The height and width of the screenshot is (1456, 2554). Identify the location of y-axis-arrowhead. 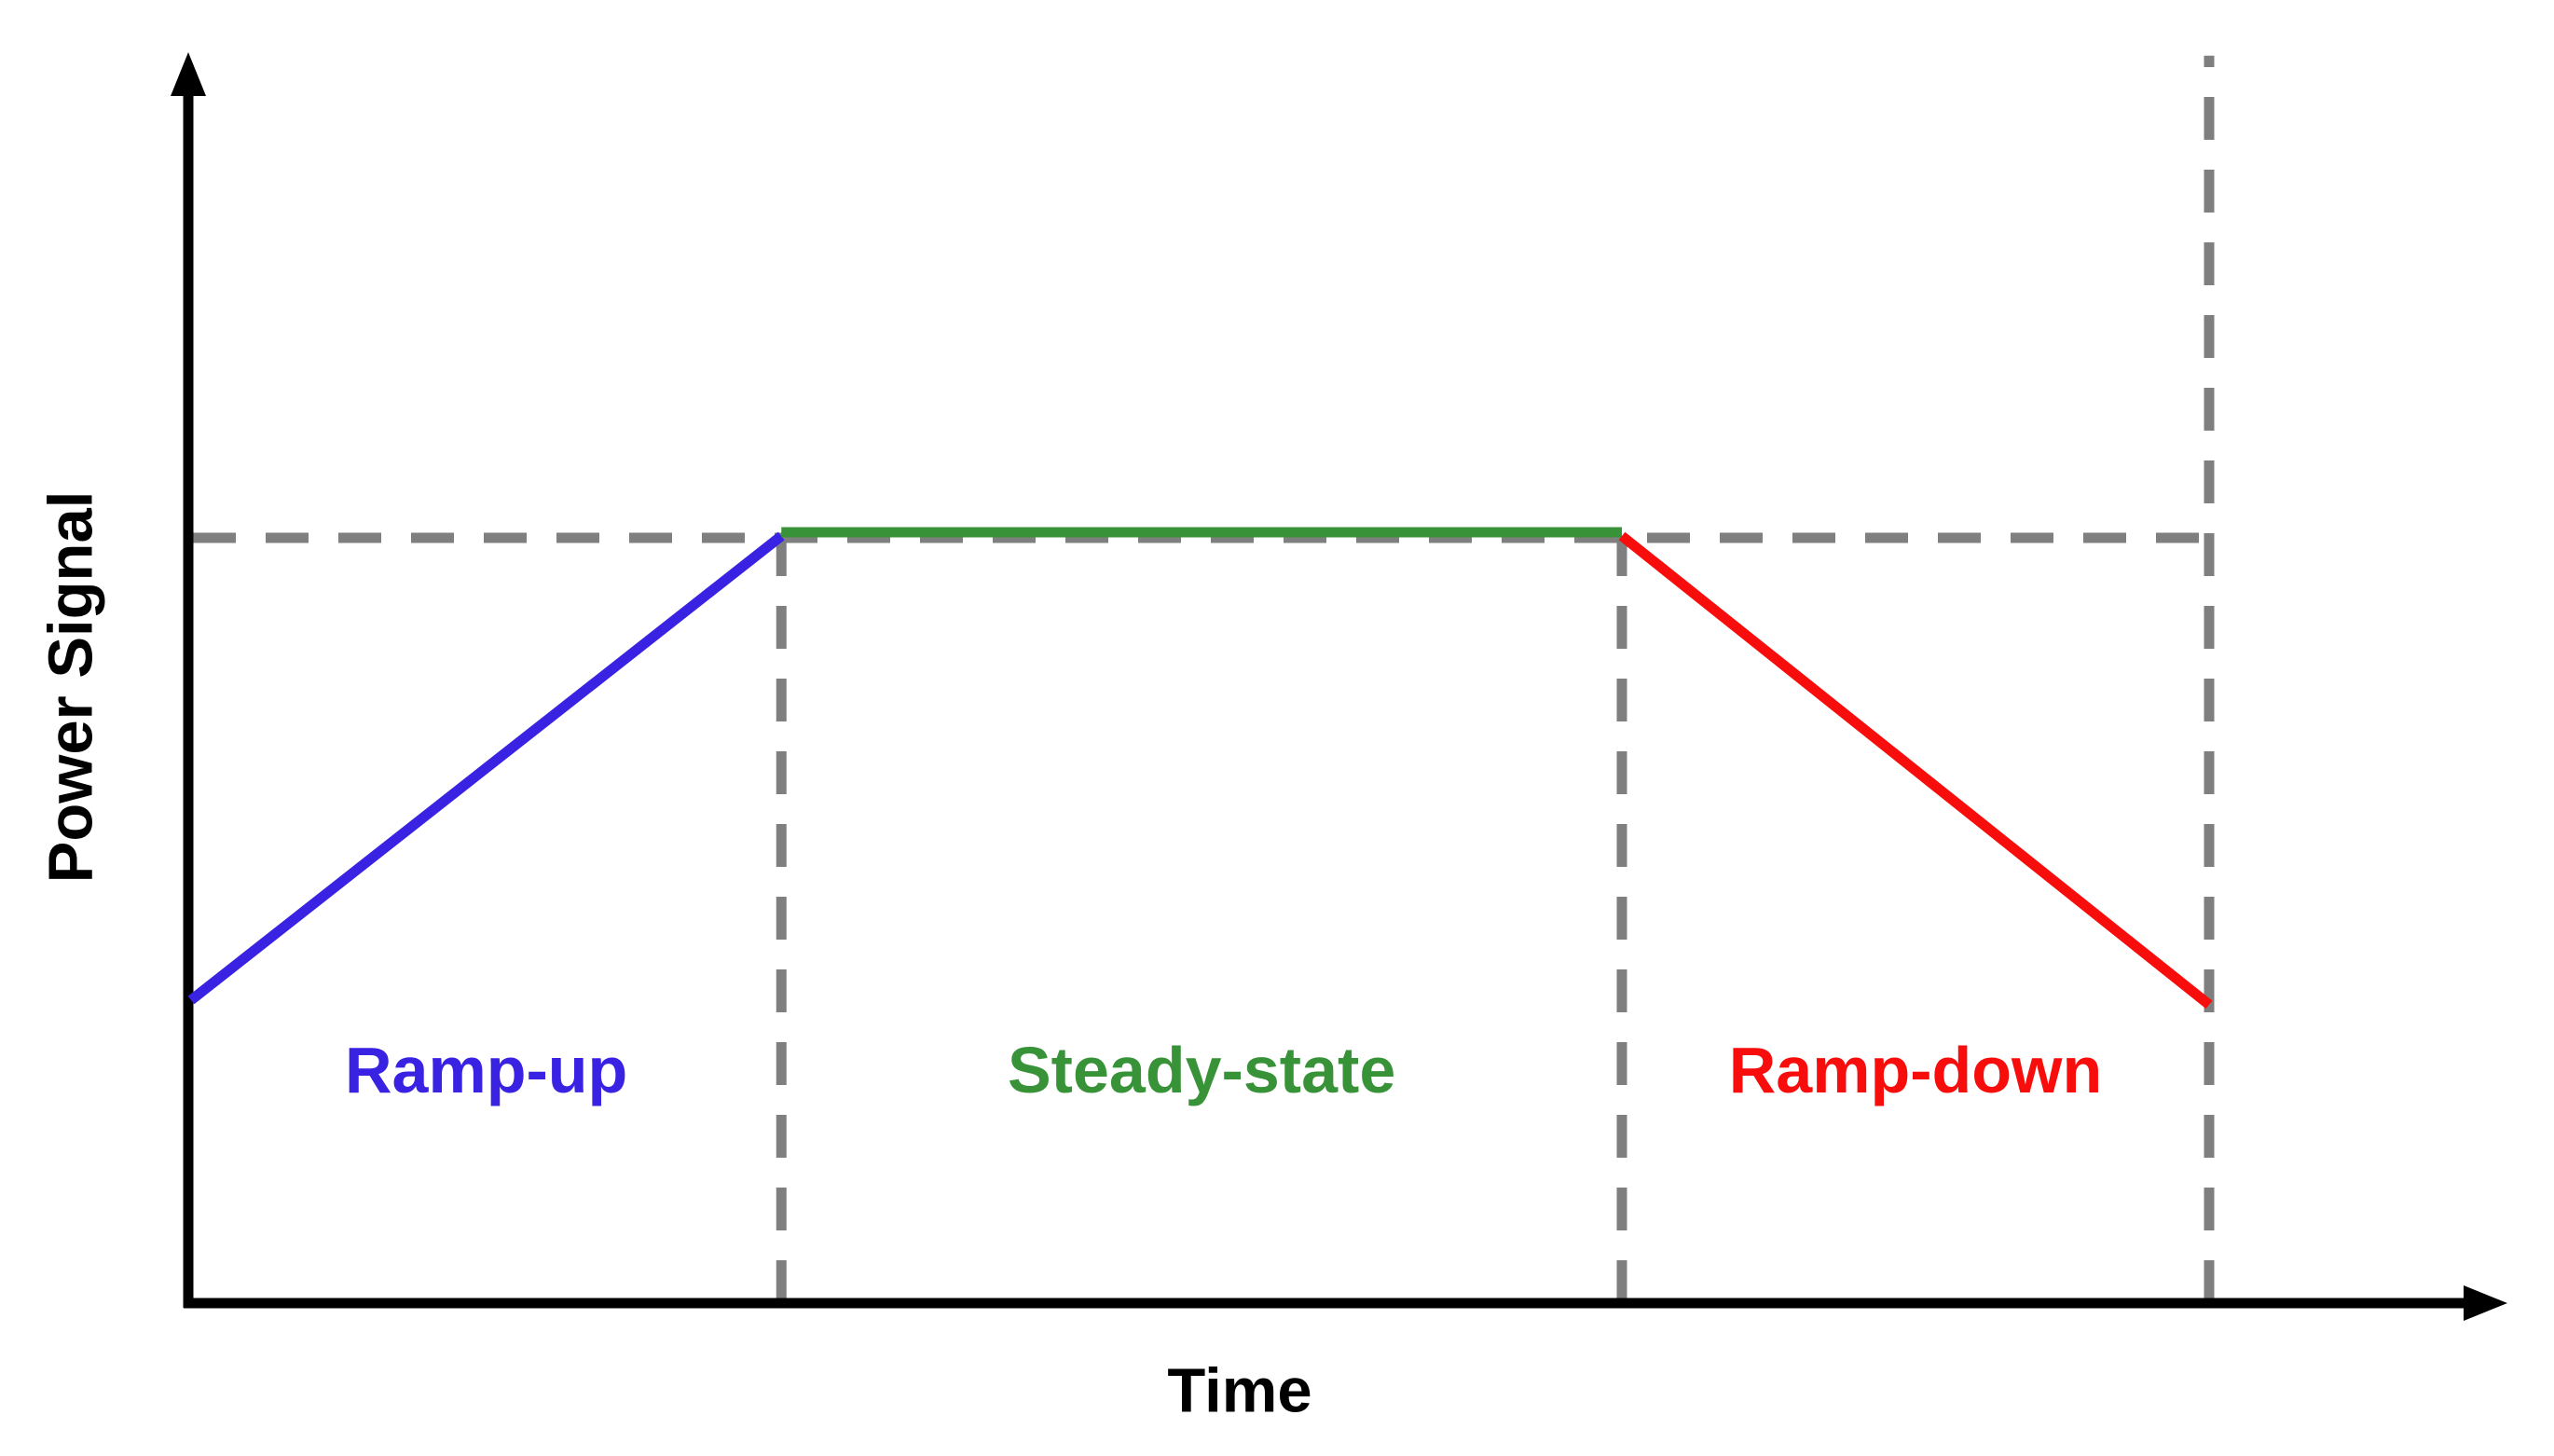
(188, 74).